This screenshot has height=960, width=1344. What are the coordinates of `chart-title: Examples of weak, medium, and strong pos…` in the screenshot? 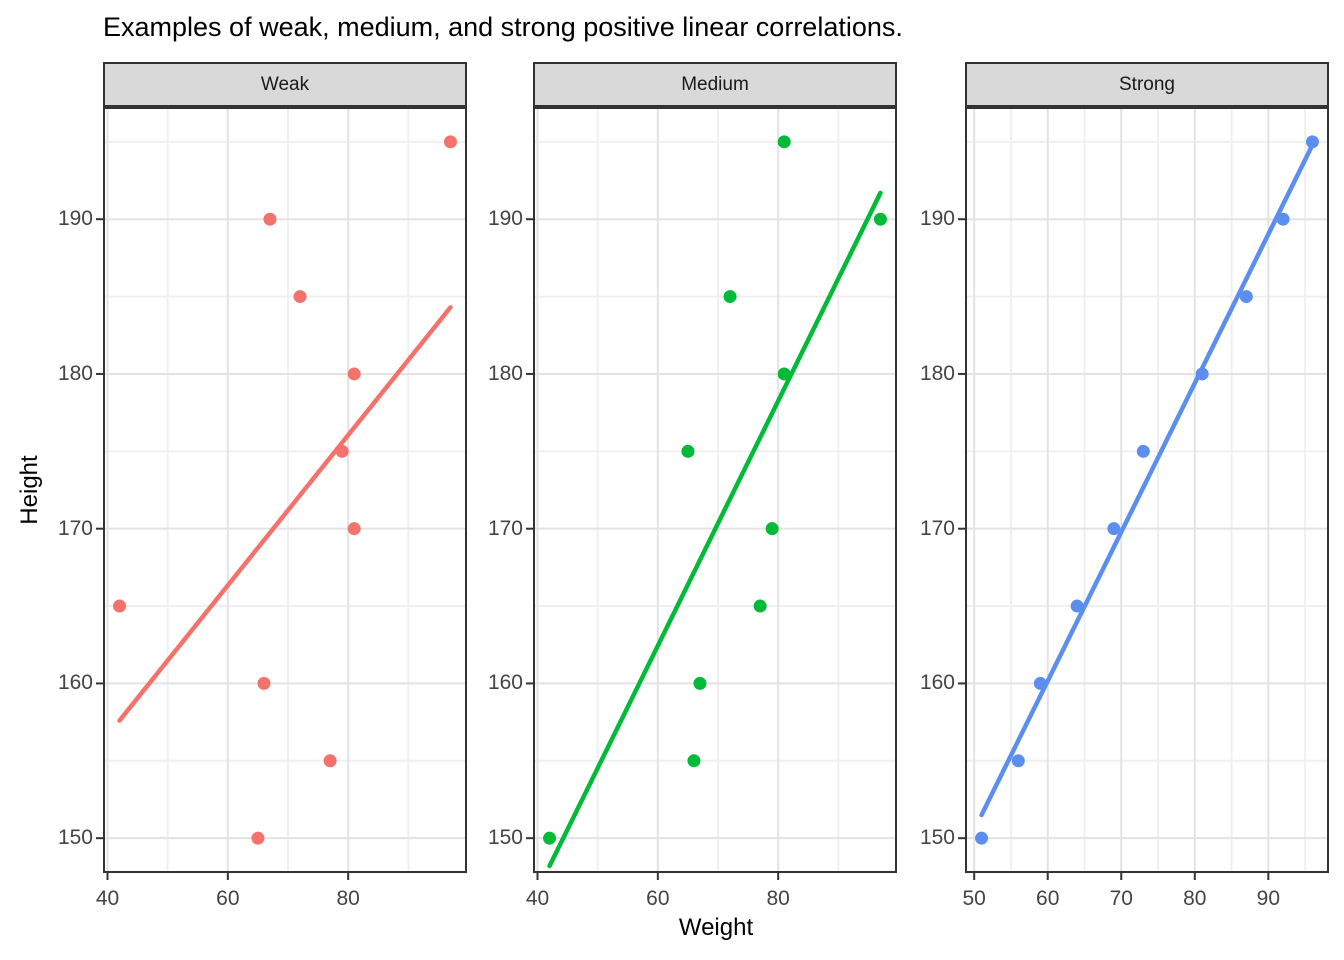 It's located at (503, 27).